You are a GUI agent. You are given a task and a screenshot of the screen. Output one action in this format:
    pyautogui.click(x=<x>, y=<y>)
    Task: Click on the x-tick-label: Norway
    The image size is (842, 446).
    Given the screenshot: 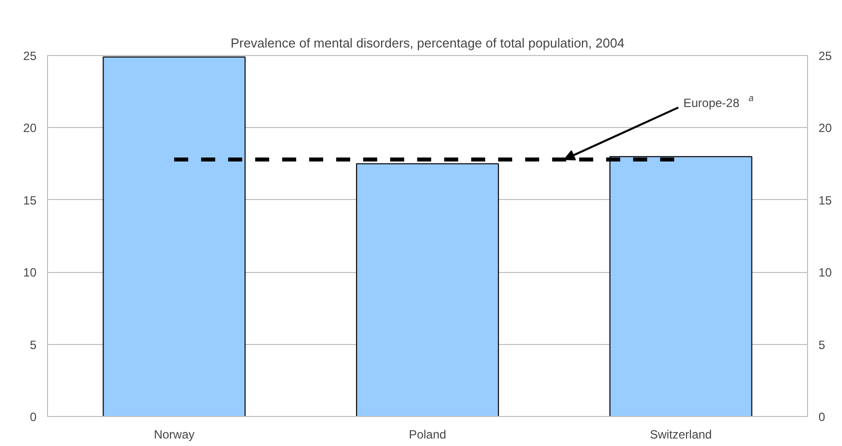 What is the action you would take?
    pyautogui.click(x=174, y=435)
    